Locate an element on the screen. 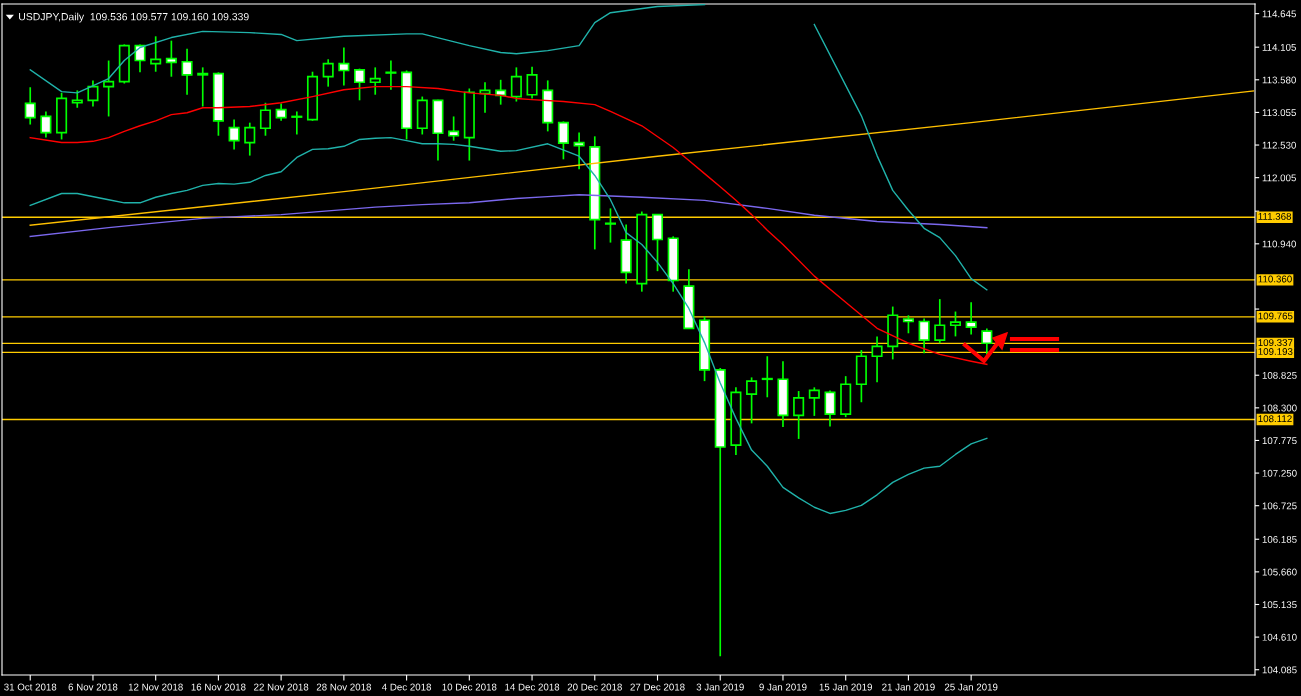 This screenshot has width=1301, height=696. y-tick-label: 105.660 is located at coordinates (1279, 572).